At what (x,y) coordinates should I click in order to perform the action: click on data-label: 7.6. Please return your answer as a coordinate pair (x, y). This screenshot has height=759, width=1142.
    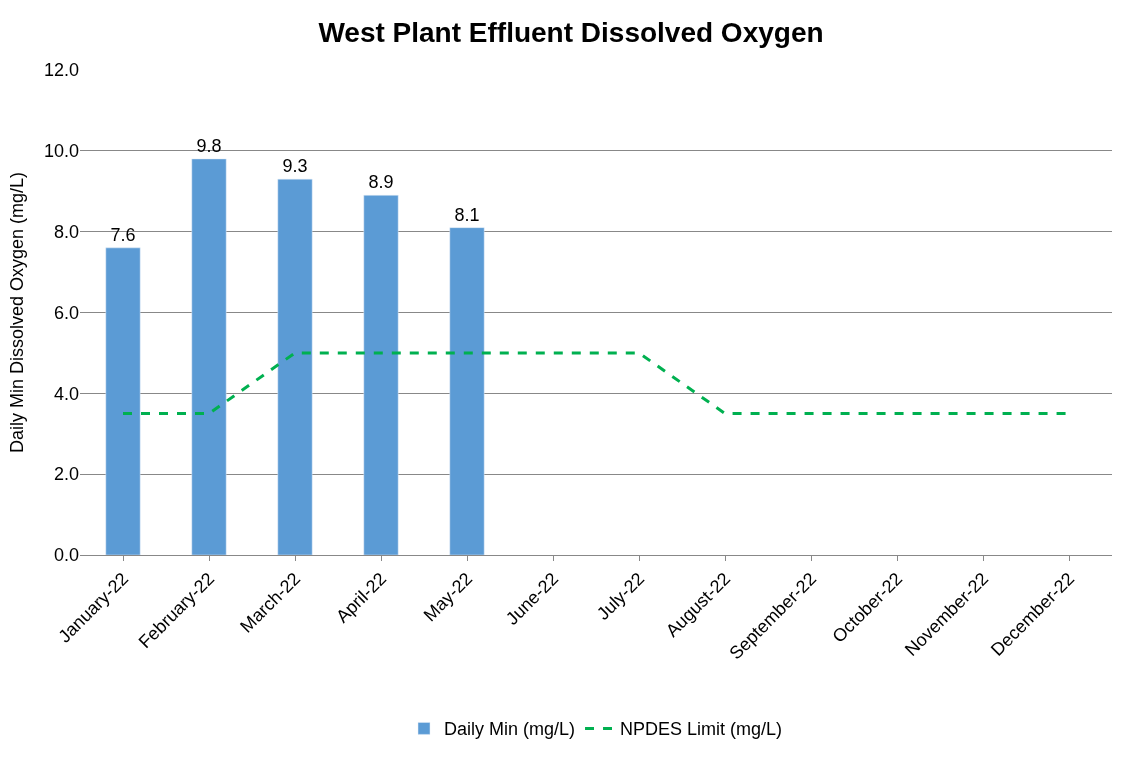
    Looking at the image, I should click on (123, 234).